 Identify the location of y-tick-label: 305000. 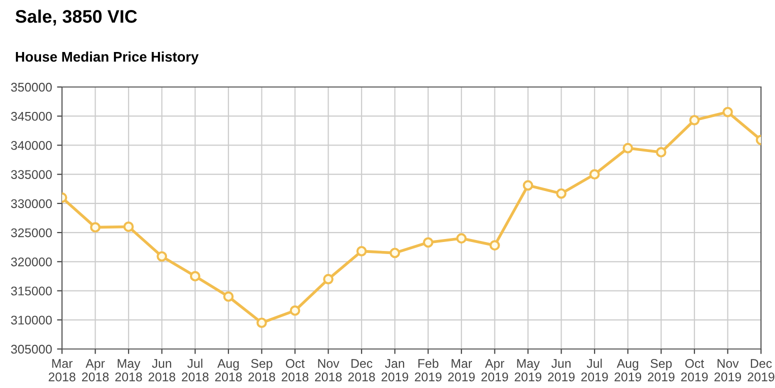
(31, 349).